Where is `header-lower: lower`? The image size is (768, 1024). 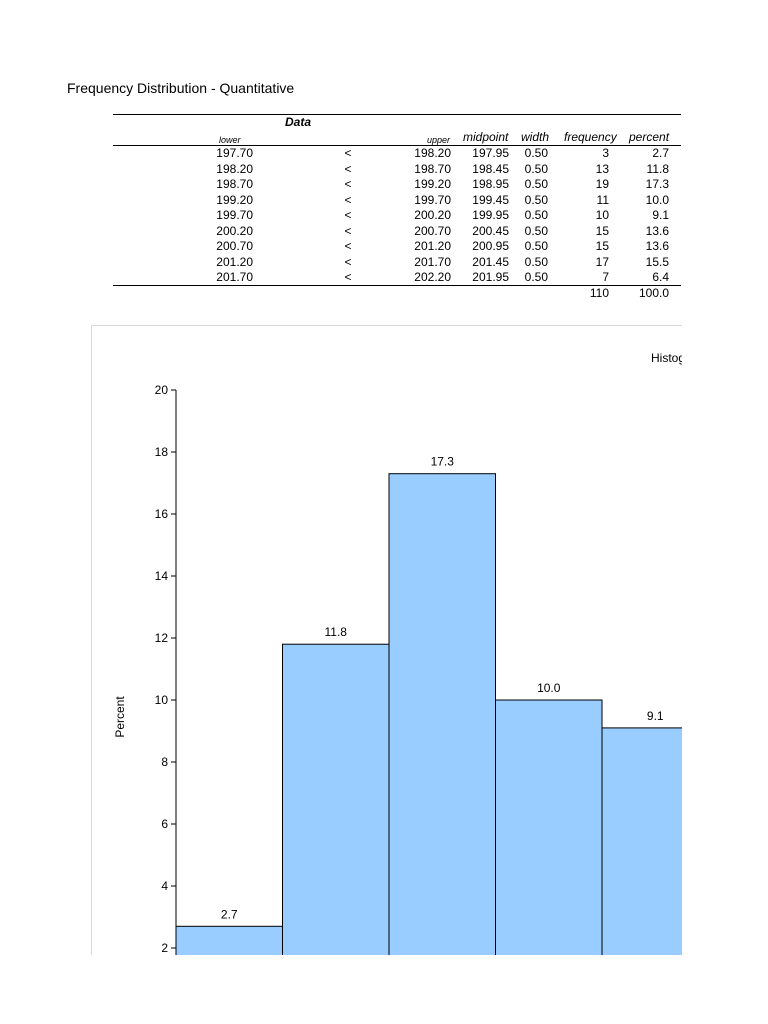
header-lower: lower is located at coordinates (230, 140).